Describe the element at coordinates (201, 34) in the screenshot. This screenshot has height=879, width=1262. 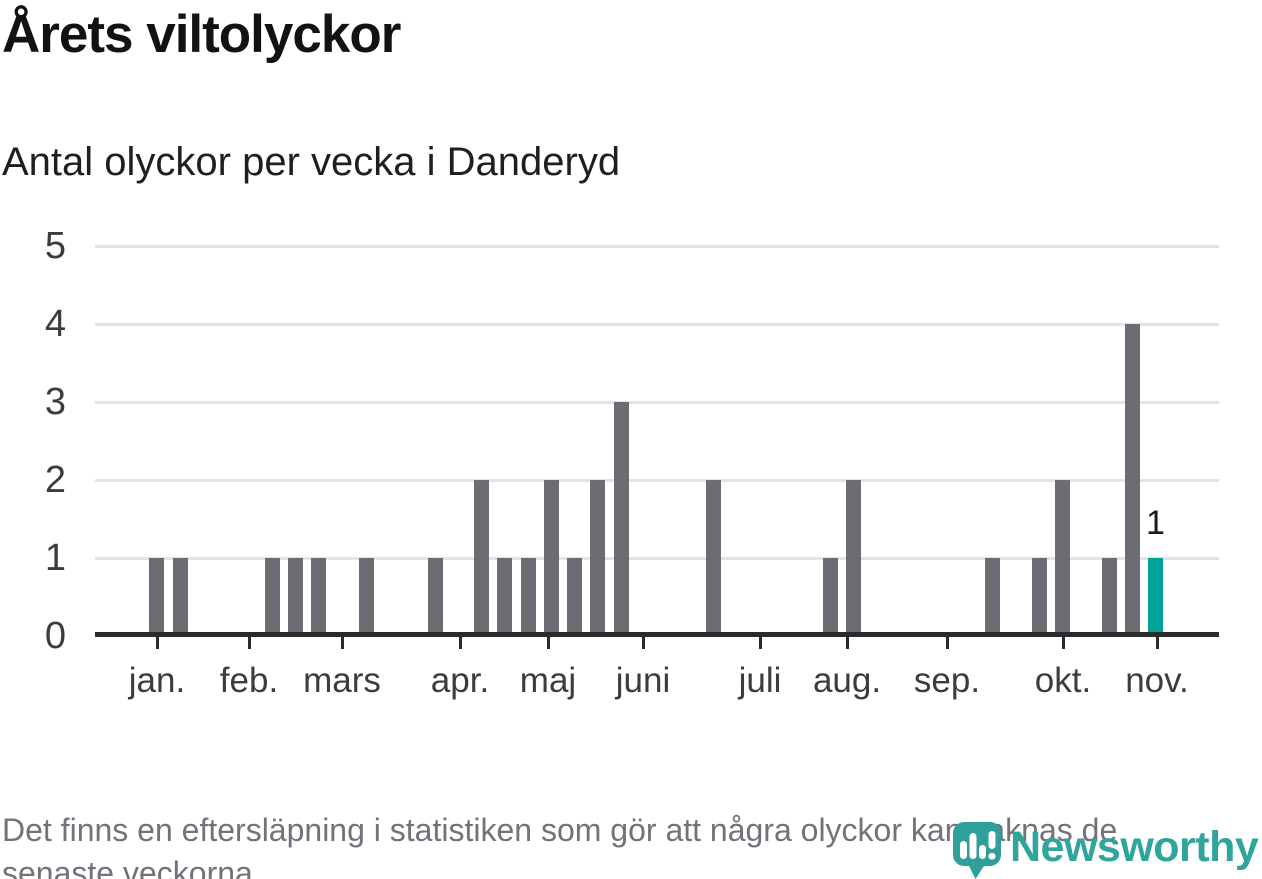
I see `chart-title: Årets viltolyckor` at that location.